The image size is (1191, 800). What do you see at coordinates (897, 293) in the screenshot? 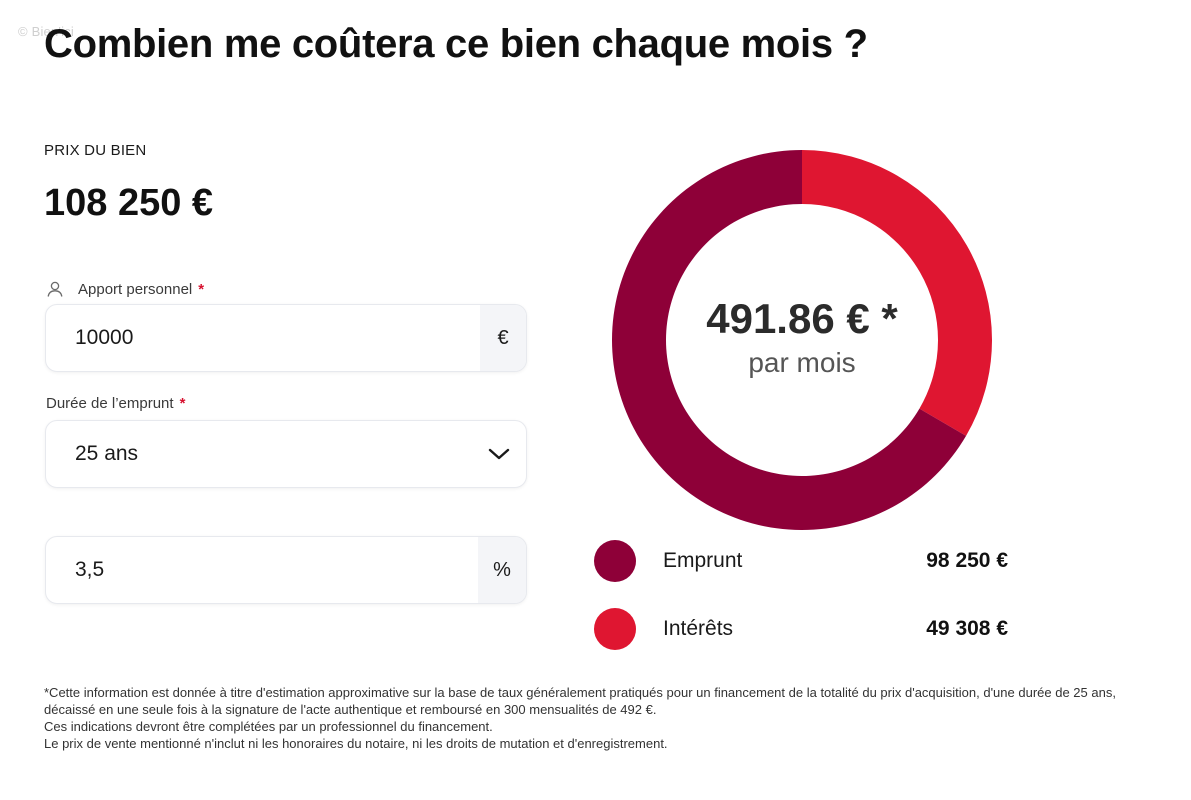
I see `donut-slice-interets` at bounding box center [897, 293].